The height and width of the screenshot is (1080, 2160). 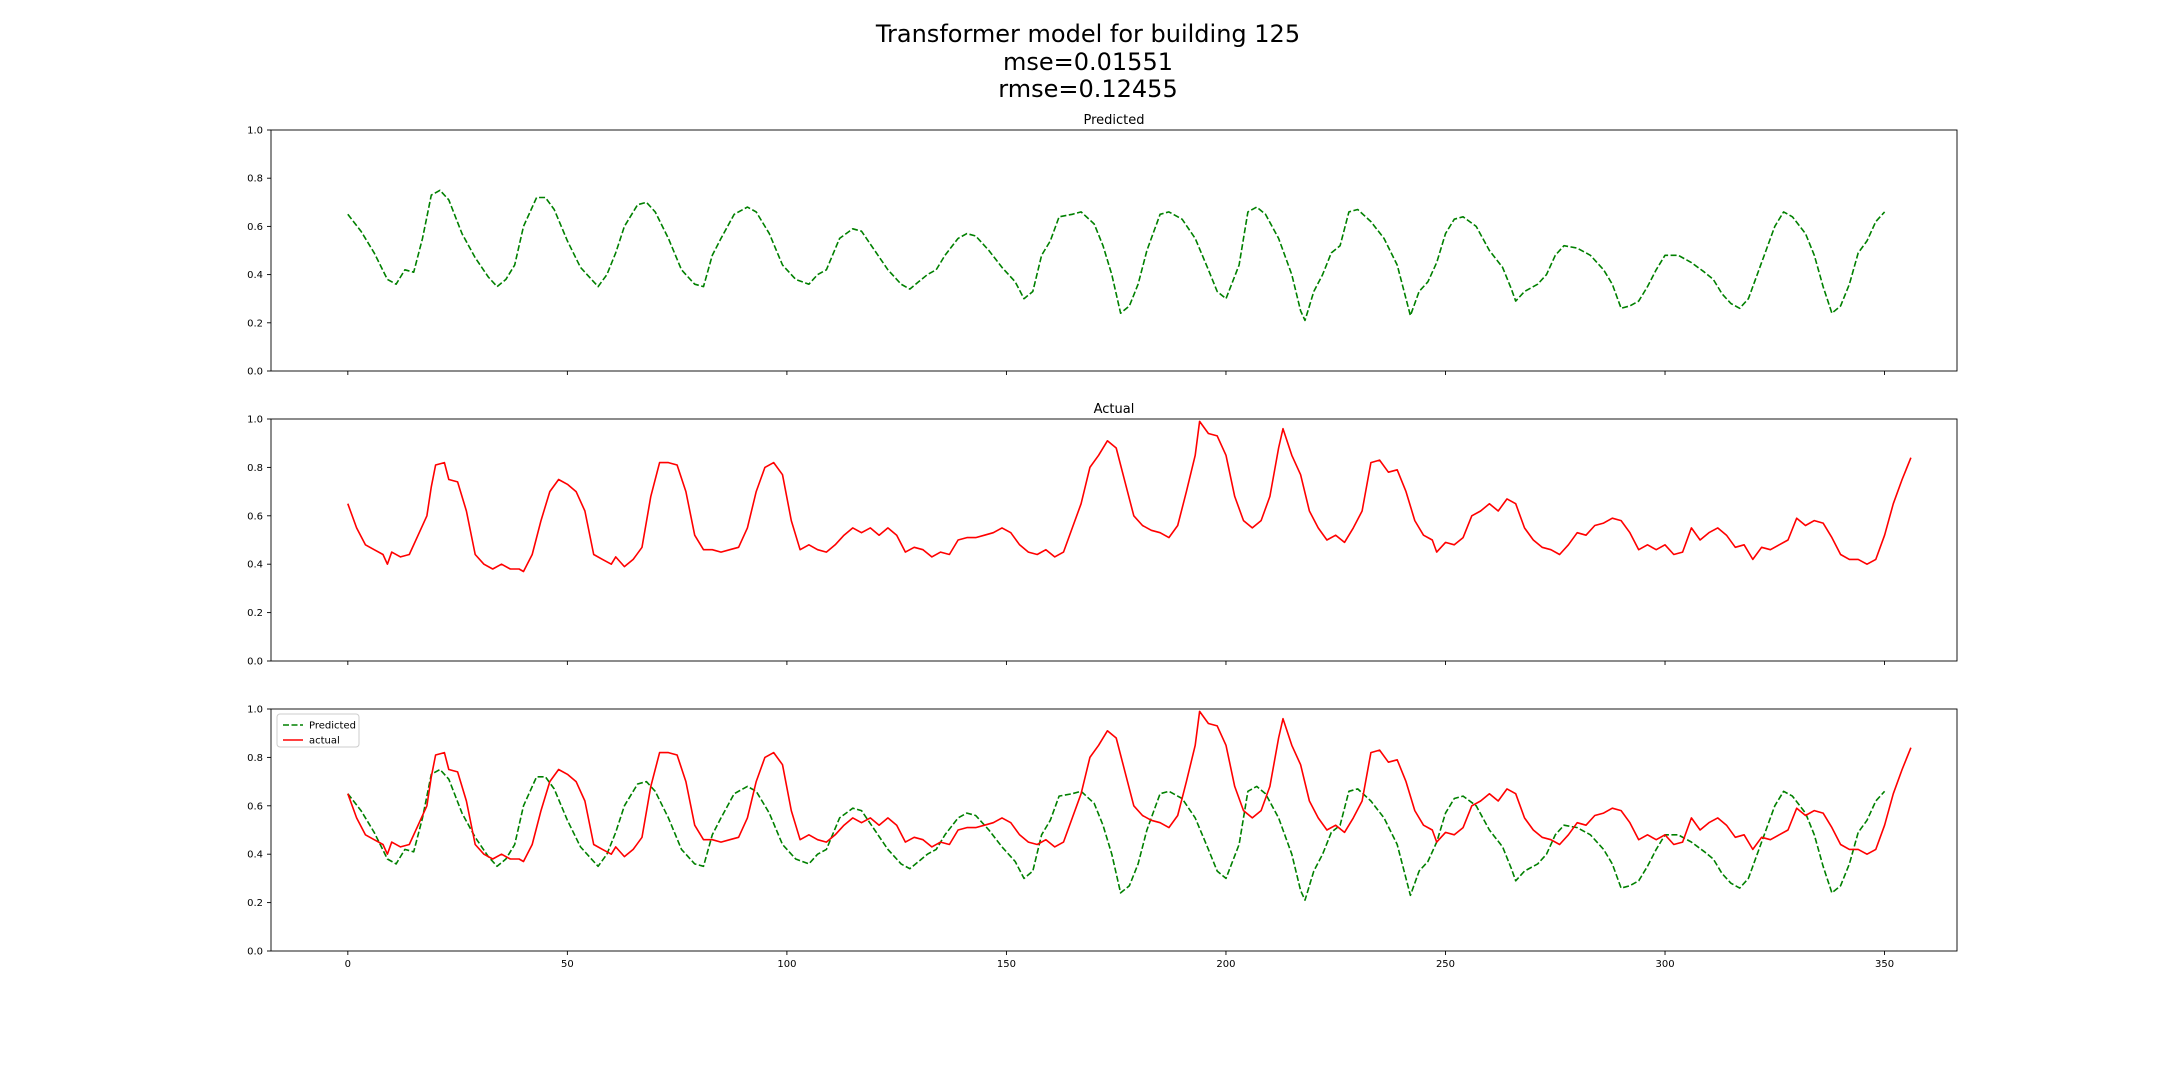 I want to click on x-tick-label: 300, so click(x=1664, y=964).